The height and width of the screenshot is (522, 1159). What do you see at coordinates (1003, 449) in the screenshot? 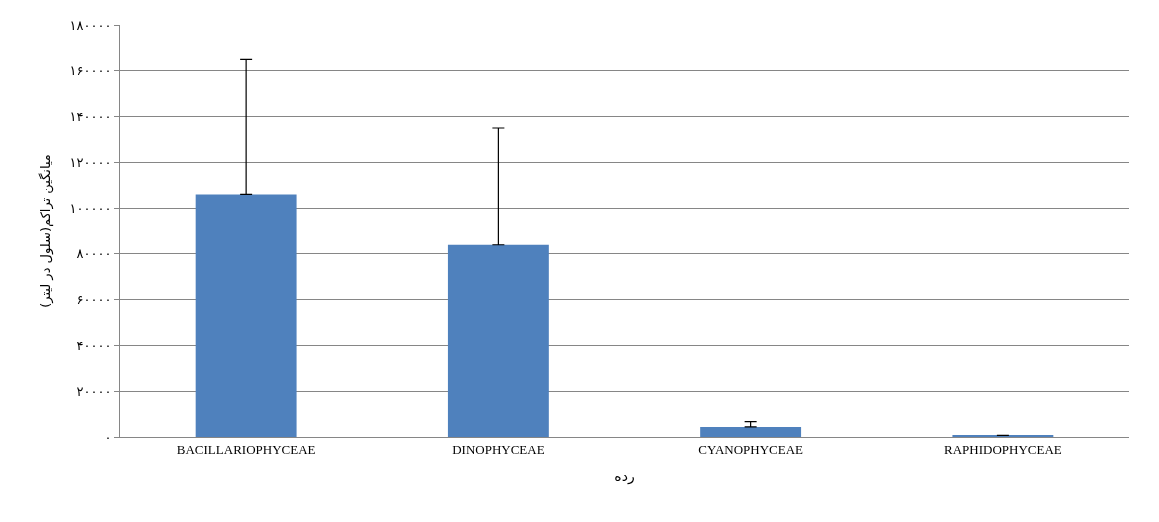
I see `x-tick-label: RAPHIDOPHYCEAE` at bounding box center [1003, 449].